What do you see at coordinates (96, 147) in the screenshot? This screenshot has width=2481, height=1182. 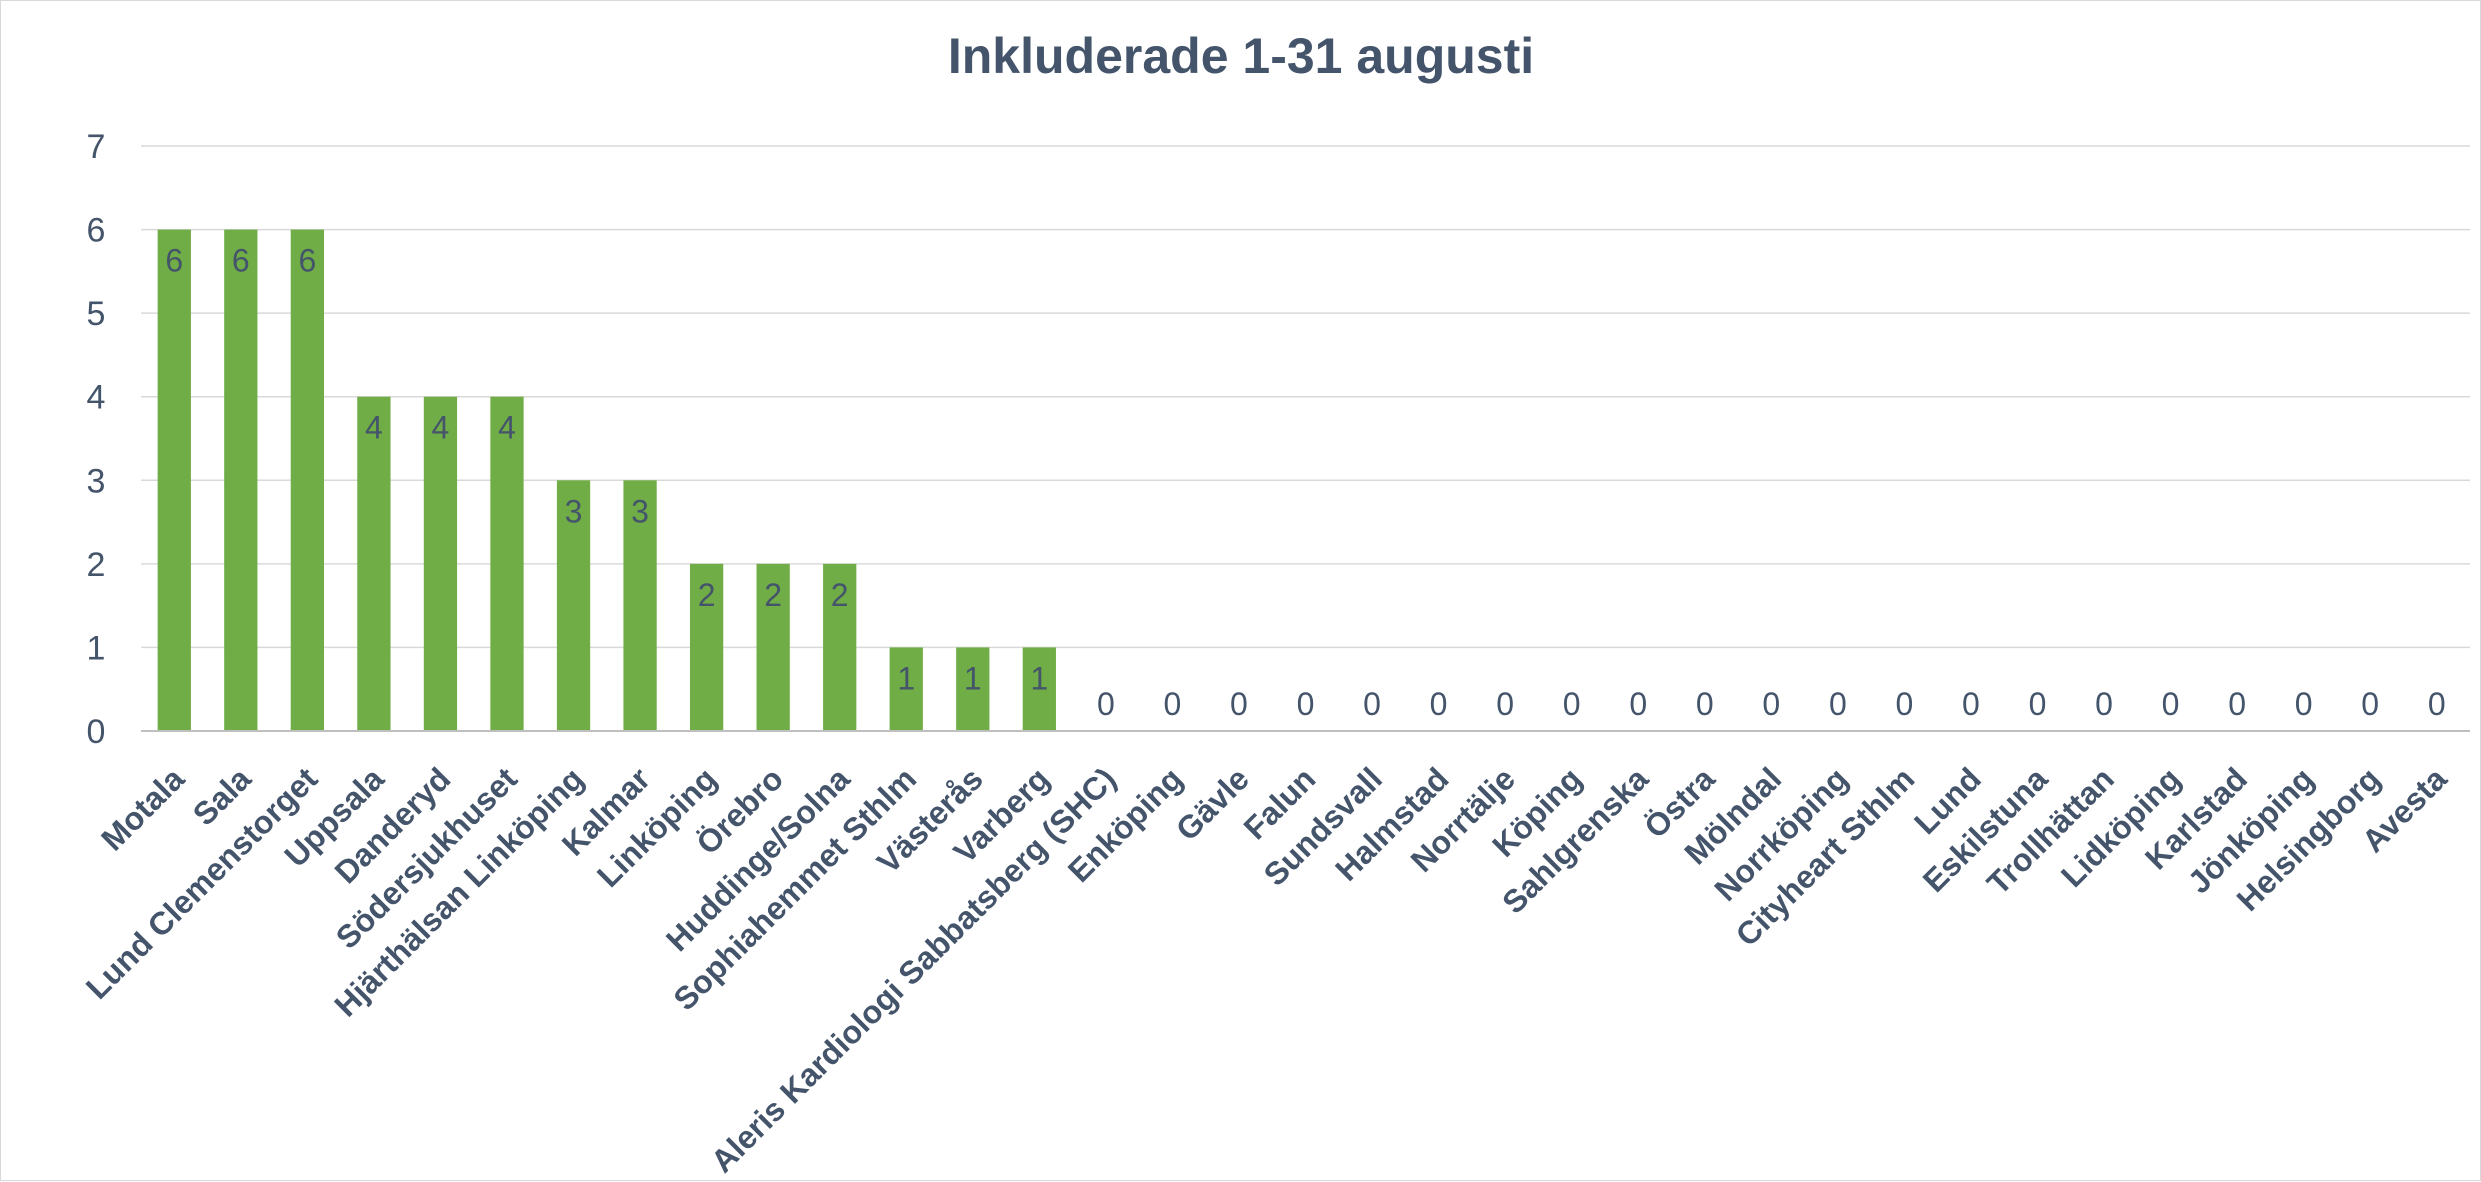 I see `y-tick-label: 7` at bounding box center [96, 147].